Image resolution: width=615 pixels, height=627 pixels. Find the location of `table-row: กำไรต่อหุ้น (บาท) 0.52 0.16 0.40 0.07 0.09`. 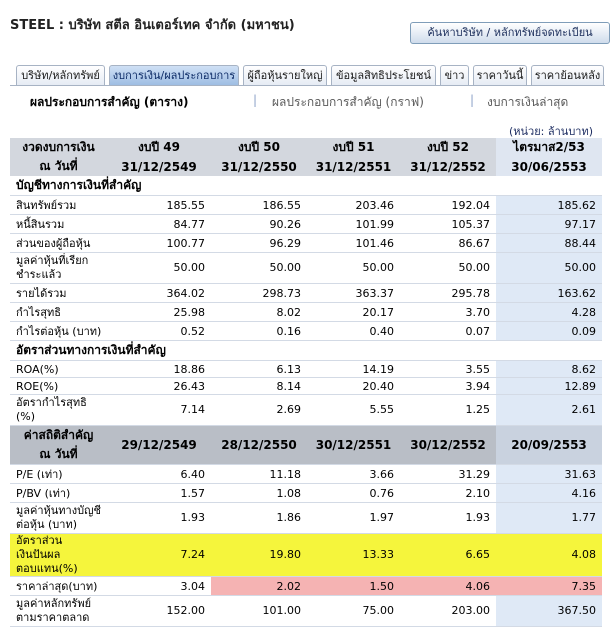

table-row: กำไรต่อหุ้น (บาท) 0.52 0.16 0.40 0.07 0.09 is located at coordinates (306, 331).